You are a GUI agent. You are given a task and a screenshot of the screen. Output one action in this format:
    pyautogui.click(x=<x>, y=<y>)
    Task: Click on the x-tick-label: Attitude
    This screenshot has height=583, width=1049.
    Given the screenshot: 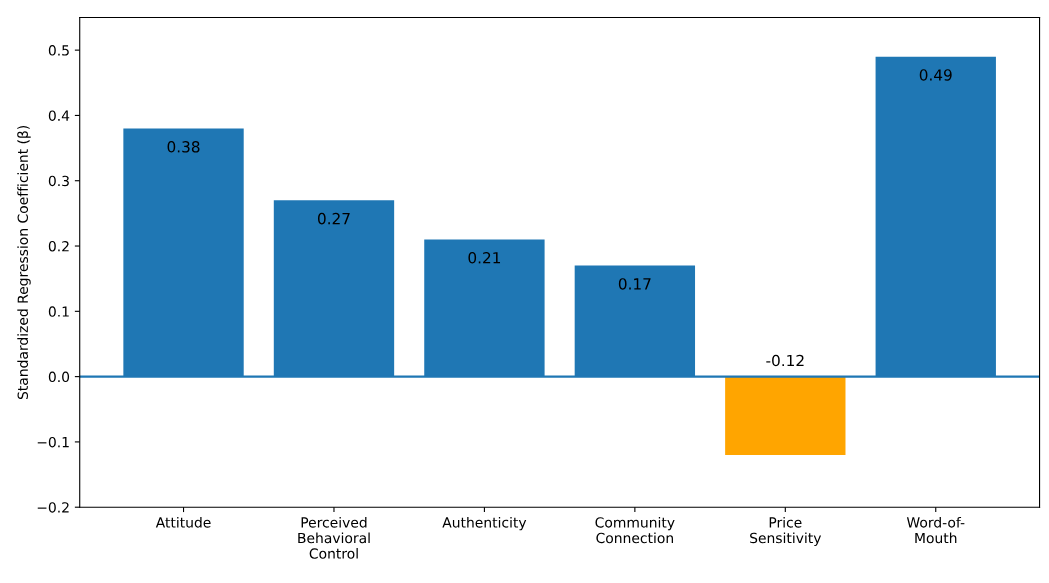 What is the action you would take?
    pyautogui.click(x=183, y=522)
    